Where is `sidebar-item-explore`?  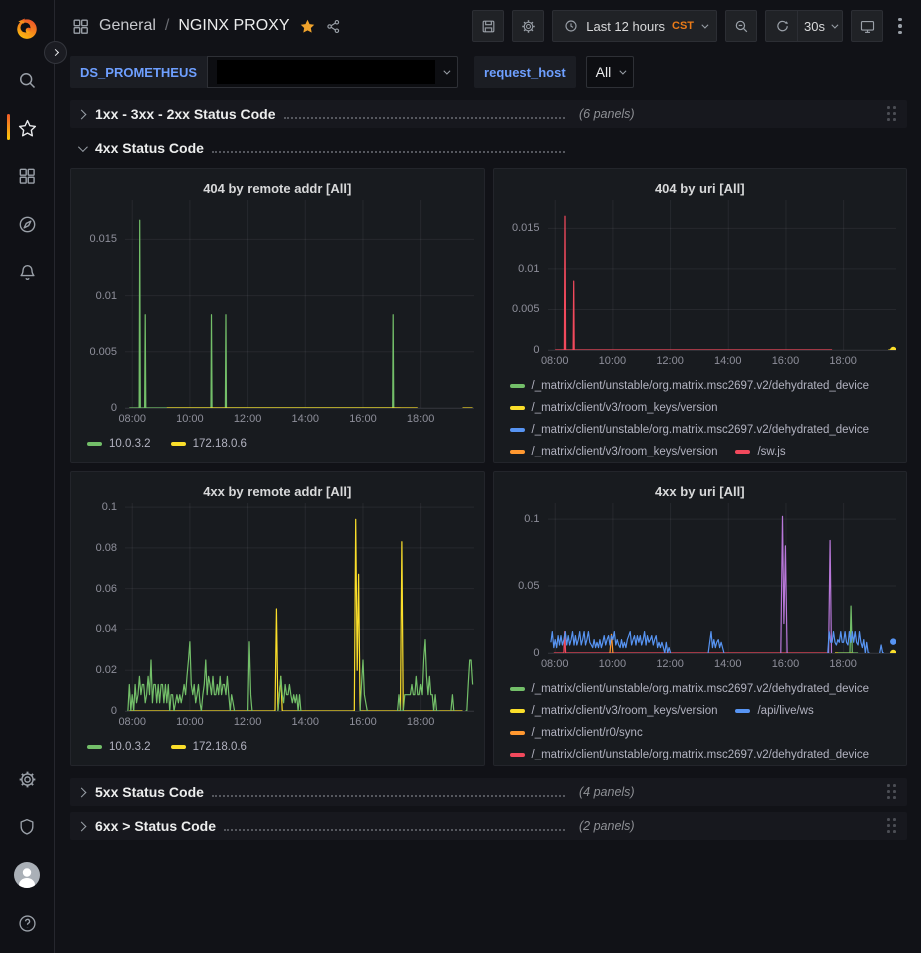 sidebar-item-explore is located at coordinates (27, 224).